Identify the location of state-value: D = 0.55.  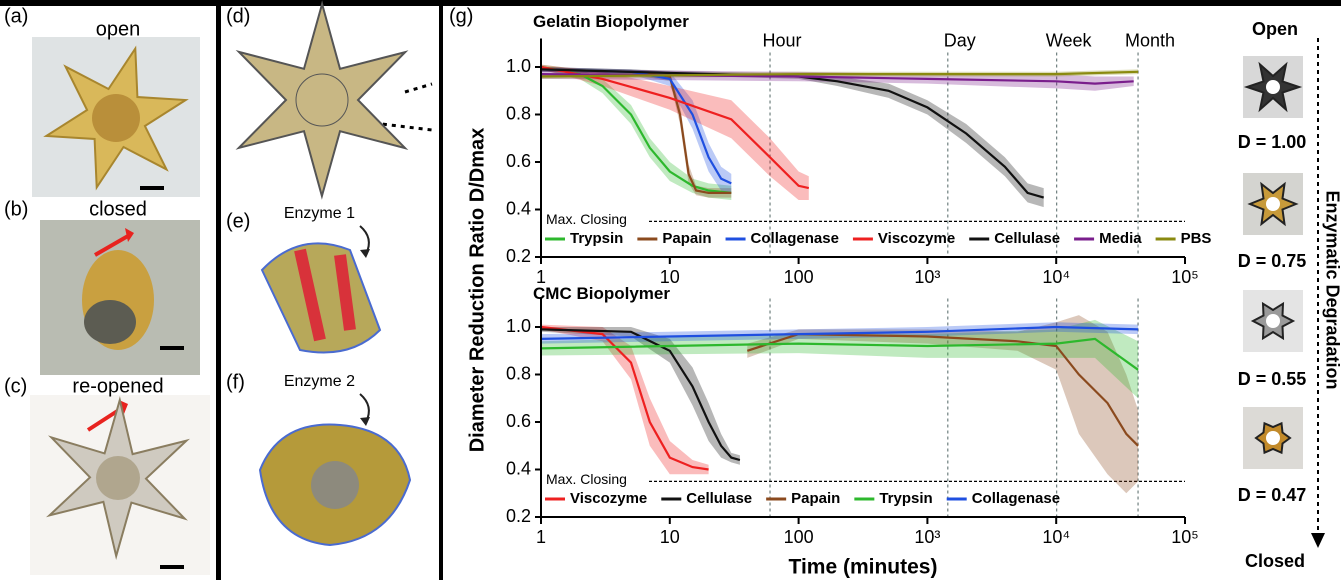
(1272, 379).